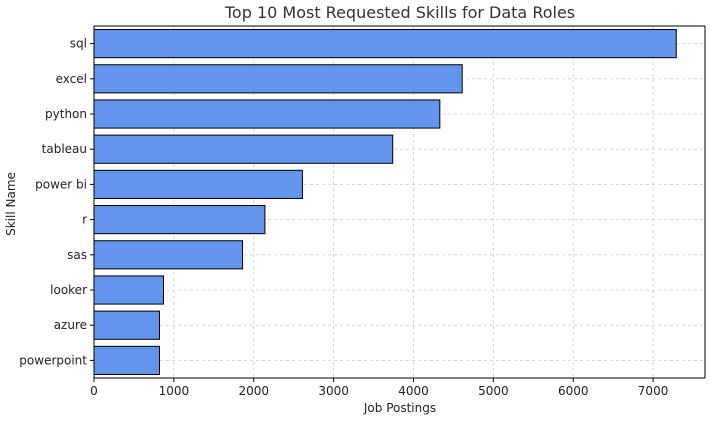 This screenshot has height=421, width=711. What do you see at coordinates (84, 220) in the screenshot?
I see `y-tick-label: r` at bounding box center [84, 220].